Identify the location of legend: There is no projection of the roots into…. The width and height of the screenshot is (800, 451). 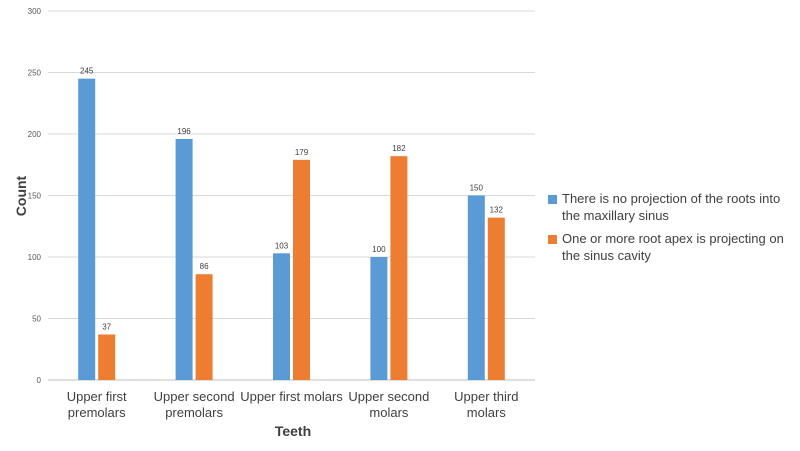
(673, 230).